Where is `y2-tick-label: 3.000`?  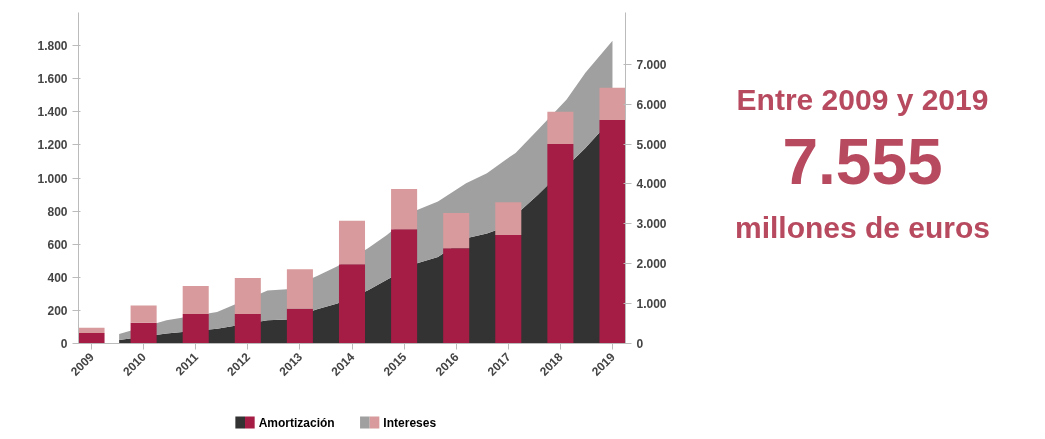
y2-tick-label: 3.000 is located at coordinates (651, 224).